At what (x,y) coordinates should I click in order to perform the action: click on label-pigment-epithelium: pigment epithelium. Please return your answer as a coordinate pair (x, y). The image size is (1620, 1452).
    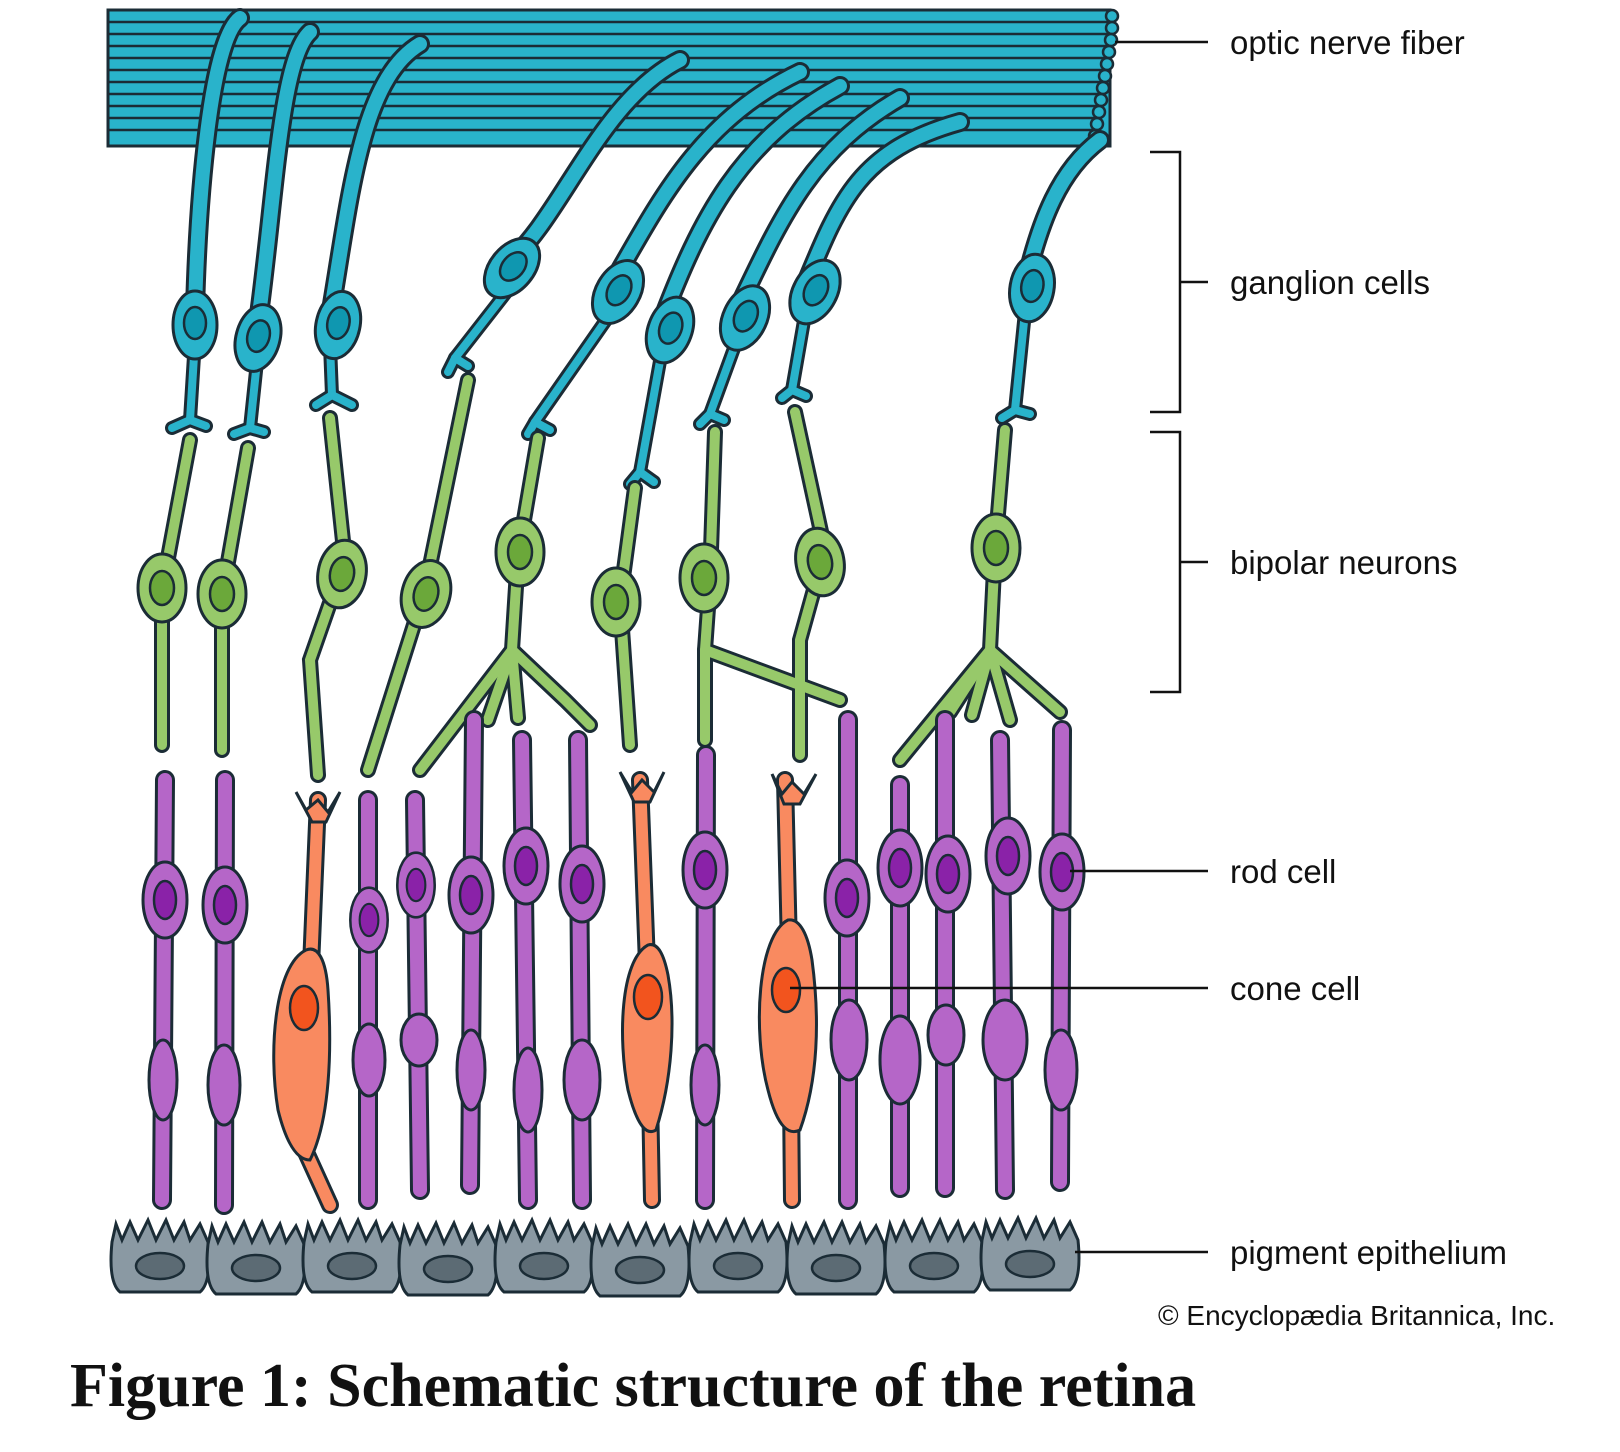
    Looking at the image, I should click on (1368, 1252).